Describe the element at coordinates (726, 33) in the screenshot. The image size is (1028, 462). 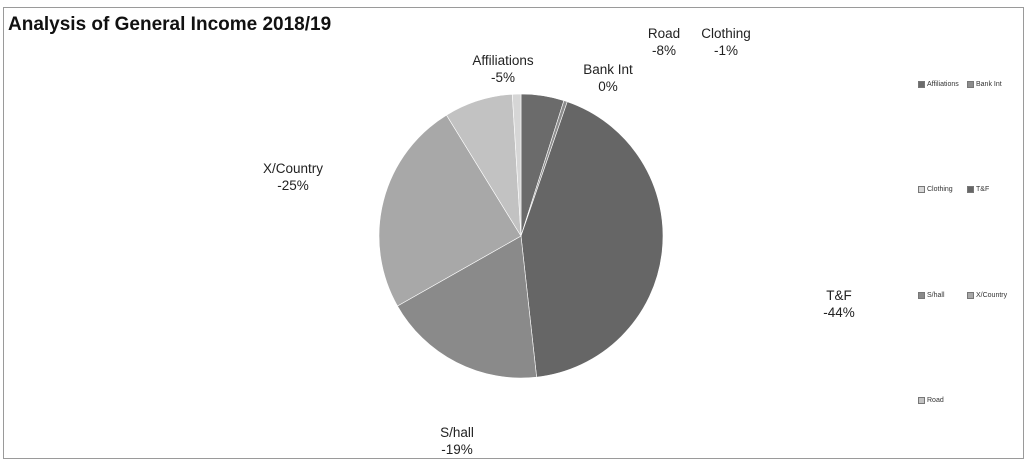
I see `data-label-clothing-name: Clothing` at that location.